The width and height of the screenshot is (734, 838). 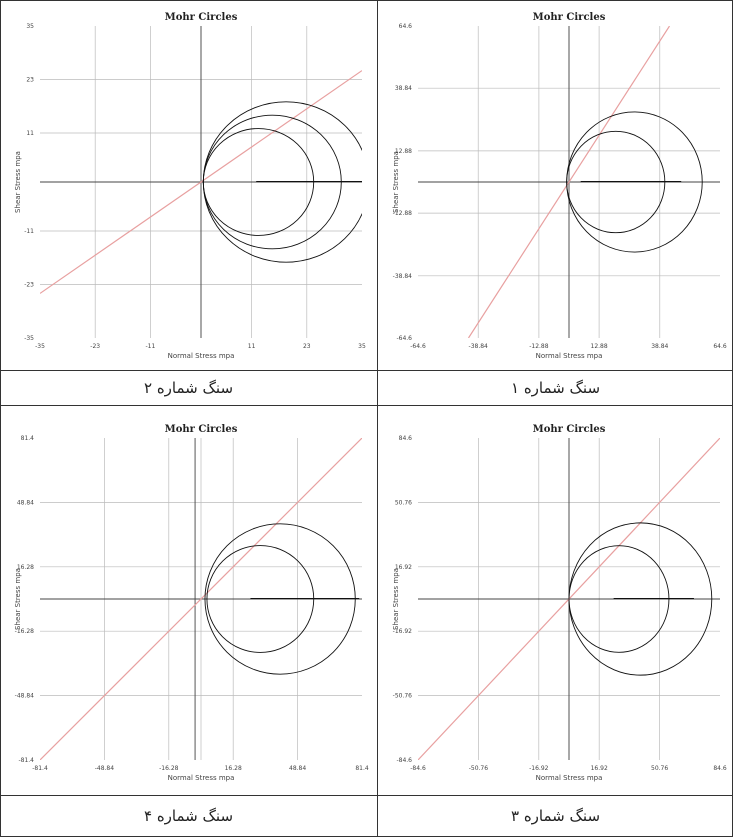 What do you see at coordinates (188, 816) in the screenshot?
I see `caption-bottom-left: سنگ شماره ۴` at bounding box center [188, 816].